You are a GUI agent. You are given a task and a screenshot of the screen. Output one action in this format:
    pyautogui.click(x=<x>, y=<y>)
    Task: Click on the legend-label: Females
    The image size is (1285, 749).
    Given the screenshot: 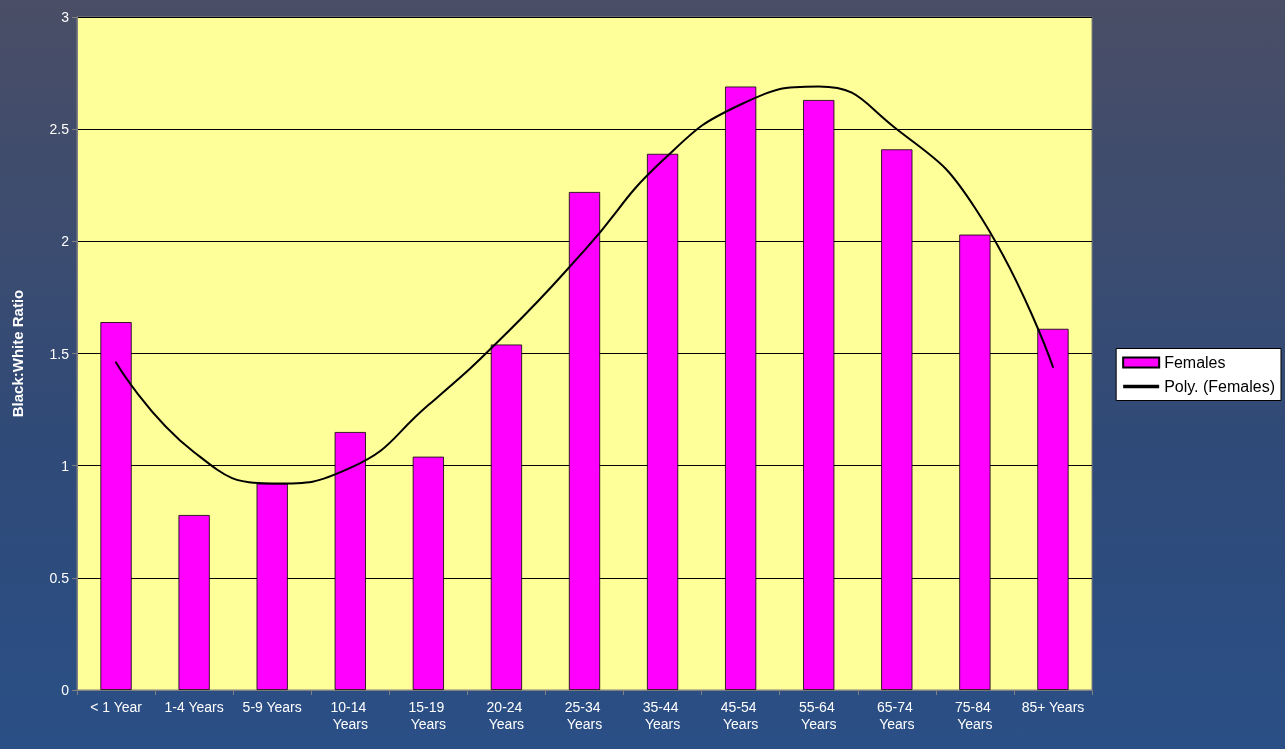 What is the action you would take?
    pyautogui.click(x=1195, y=362)
    